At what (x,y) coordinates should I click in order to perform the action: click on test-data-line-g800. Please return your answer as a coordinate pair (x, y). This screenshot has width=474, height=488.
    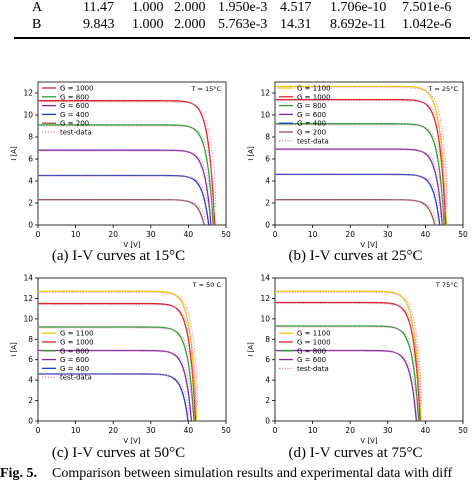
    Looking at the image, I should click on (360, 168).